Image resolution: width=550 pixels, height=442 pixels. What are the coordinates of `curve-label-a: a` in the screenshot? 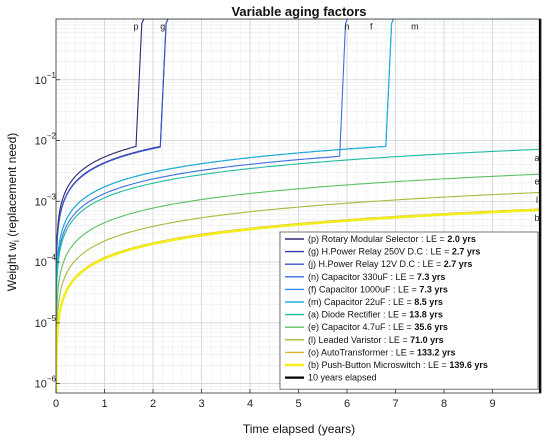 It's located at (536, 158).